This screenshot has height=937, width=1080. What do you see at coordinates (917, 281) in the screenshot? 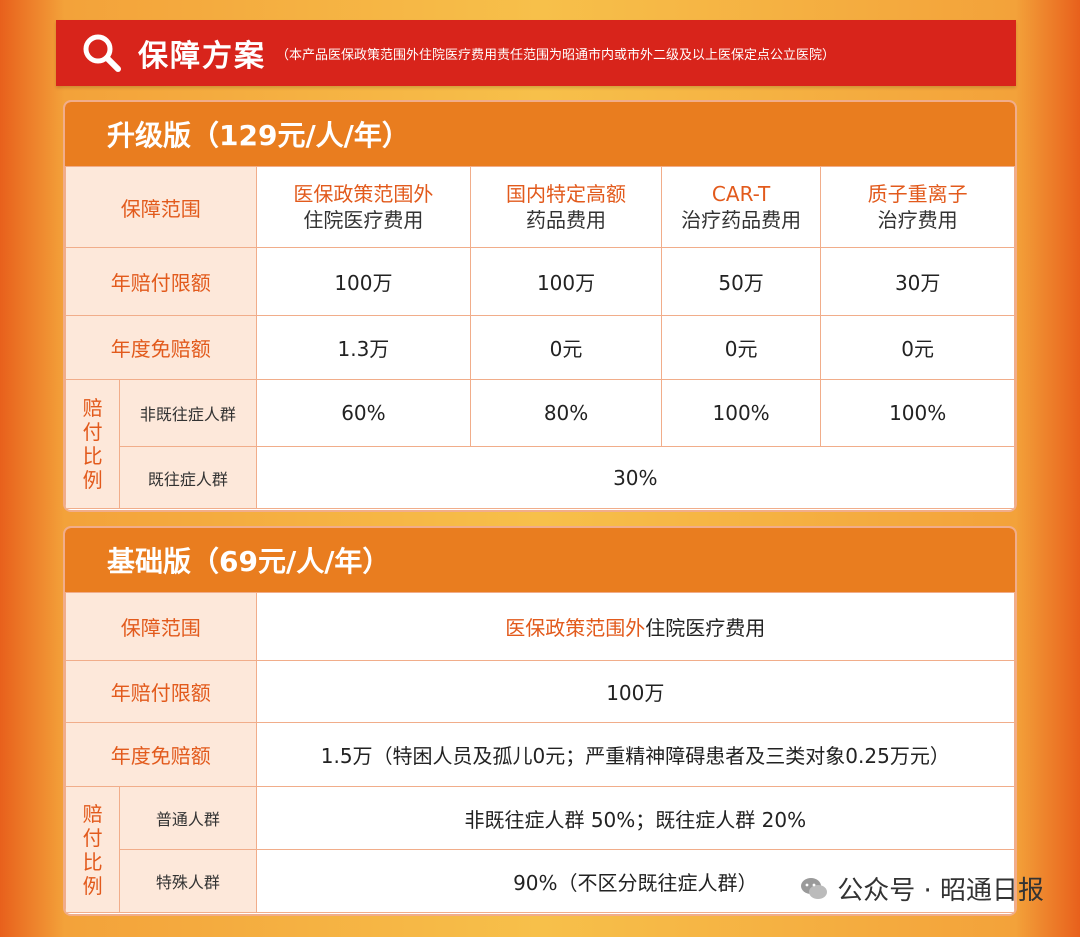
I see `limit-cell: 30万` at bounding box center [917, 281].